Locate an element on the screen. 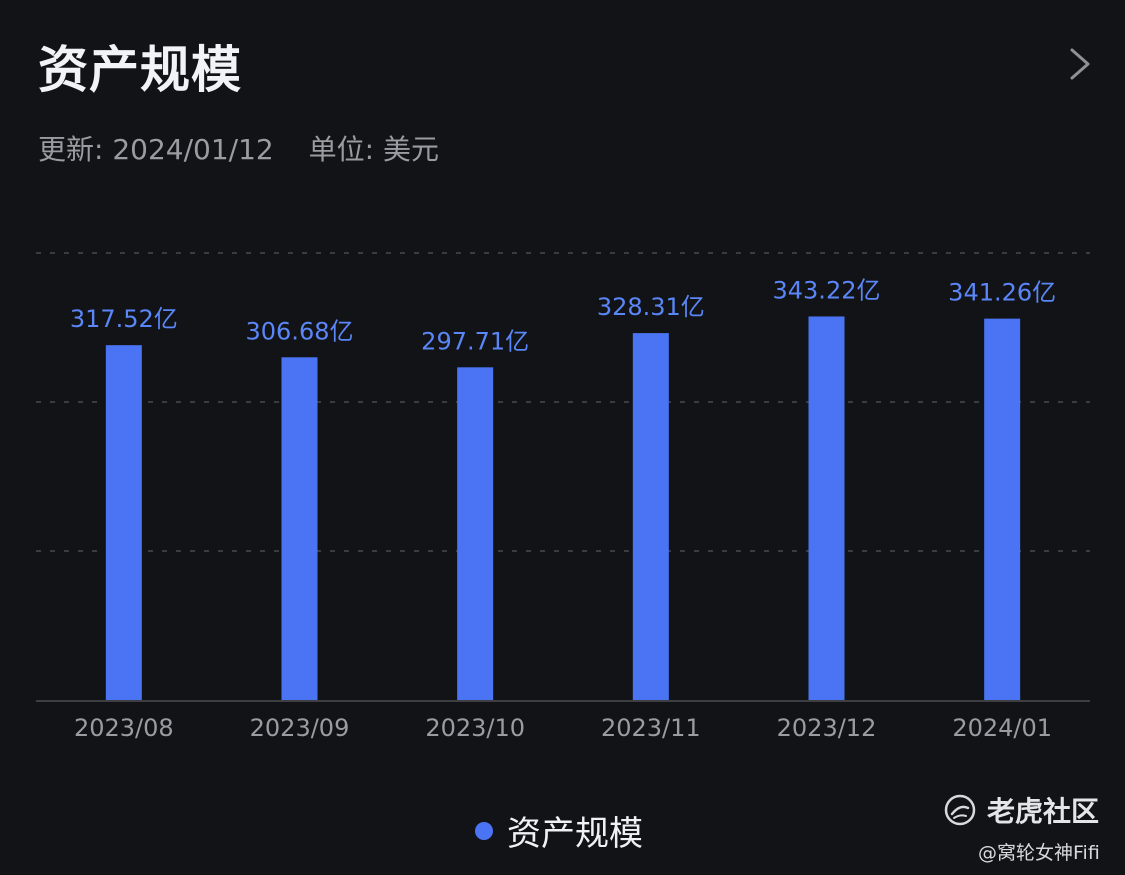 This screenshot has width=1125, height=875. x-tick-label: 2023/11 is located at coordinates (651, 728).